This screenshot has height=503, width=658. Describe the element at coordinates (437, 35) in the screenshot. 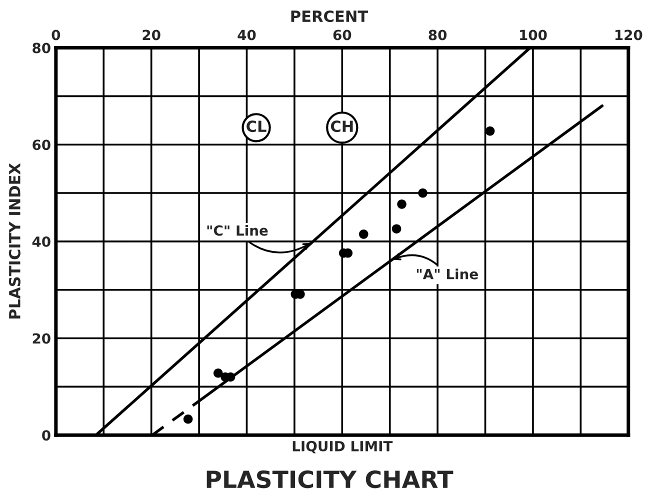

I see `x-tick-label: 80` at that location.